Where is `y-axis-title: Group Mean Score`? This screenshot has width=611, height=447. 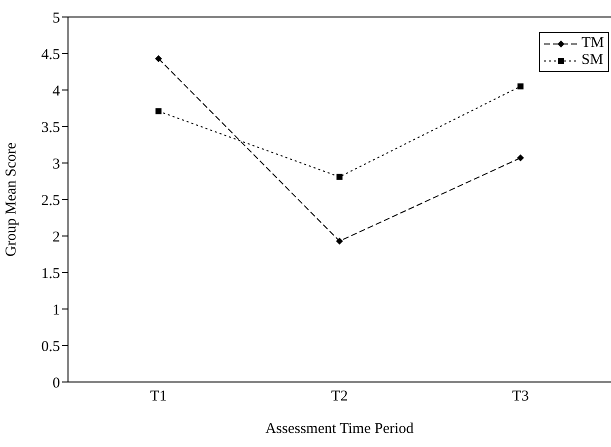 y-axis-title: Group Mean Score is located at coordinates (11, 199).